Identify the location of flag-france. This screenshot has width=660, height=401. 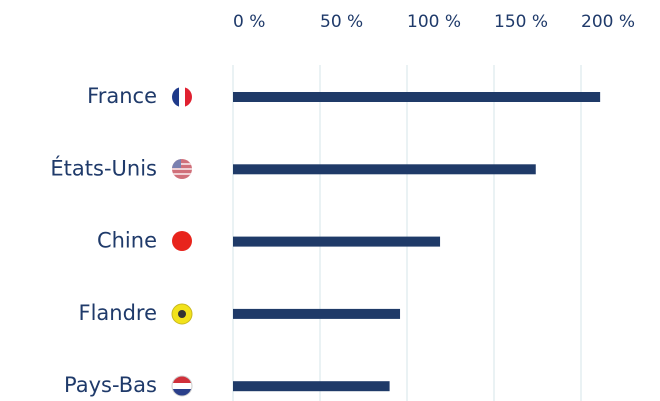
(182, 97).